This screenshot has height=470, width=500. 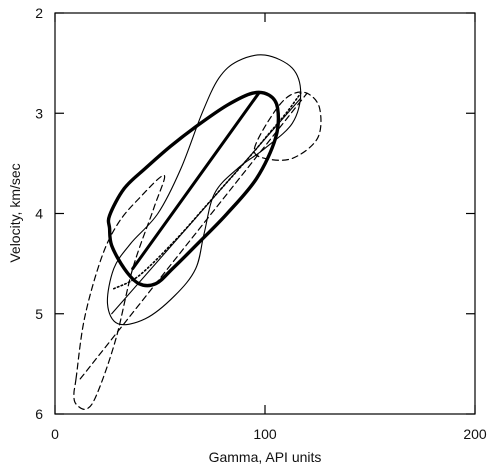 I want to click on y-tick-label: 6, so click(x=39, y=414).